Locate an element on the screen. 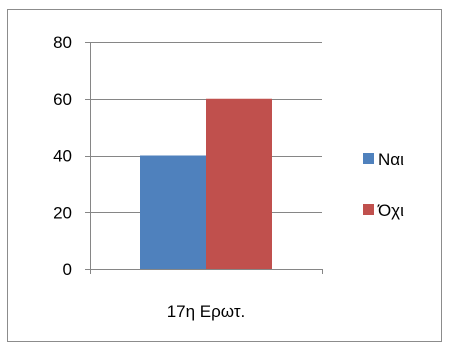 This screenshot has width=449, height=354. bars is located at coordinates (206, 183).